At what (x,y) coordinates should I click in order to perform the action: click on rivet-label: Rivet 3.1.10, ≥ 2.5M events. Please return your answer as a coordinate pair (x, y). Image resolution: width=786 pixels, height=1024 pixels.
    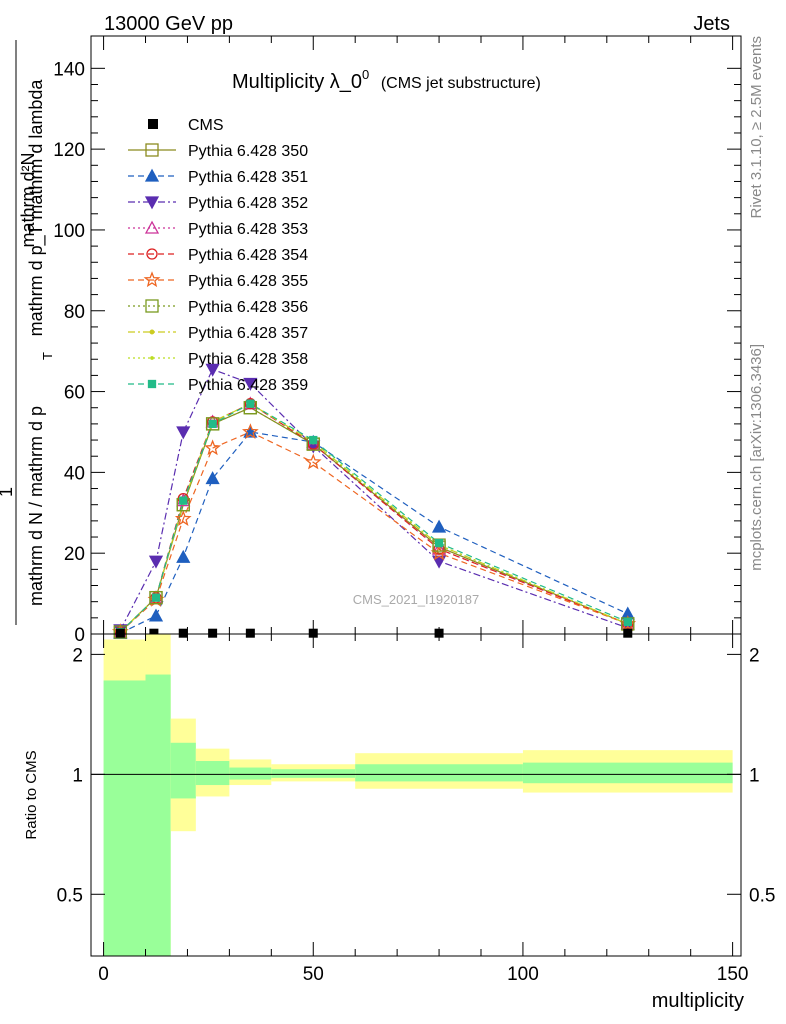
    Looking at the image, I should click on (756, 127).